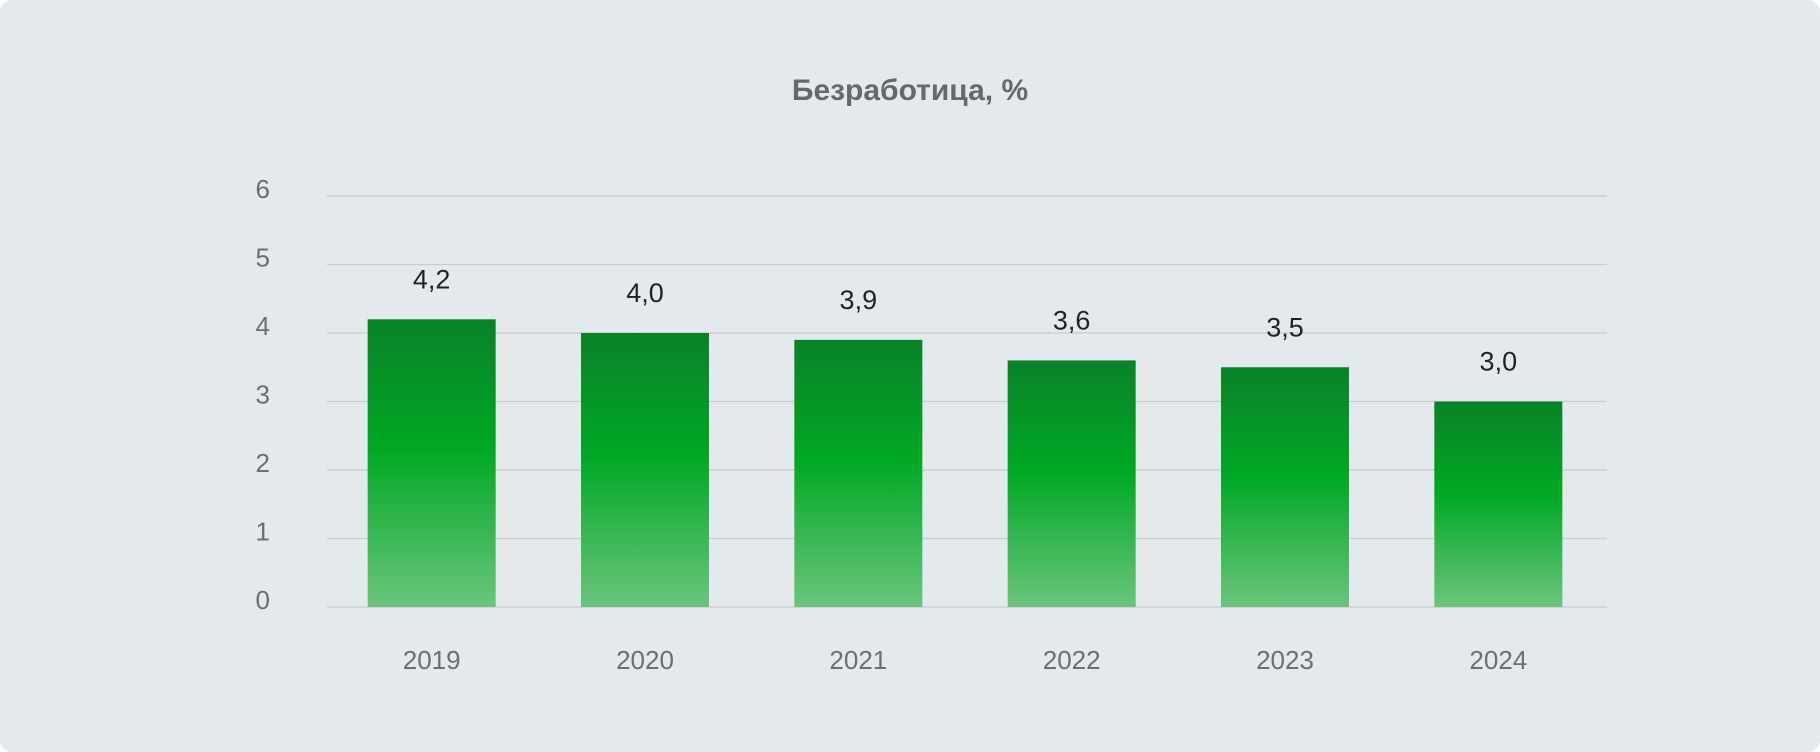 The height and width of the screenshot is (752, 1820). I want to click on y-tick-label: 0, so click(263, 600).